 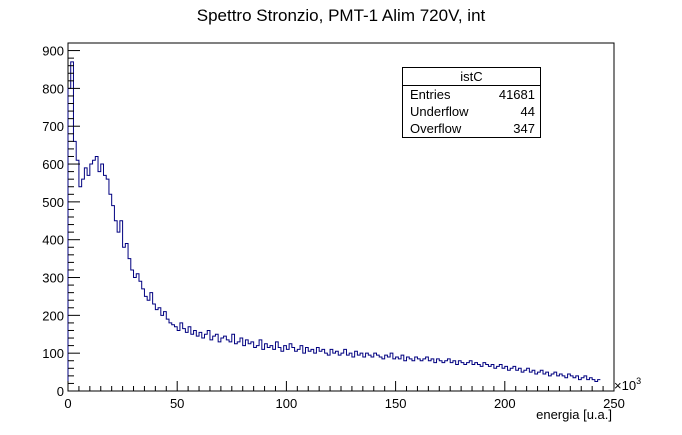 What do you see at coordinates (527, 111) in the screenshot?
I see `stats-value: 44` at bounding box center [527, 111].